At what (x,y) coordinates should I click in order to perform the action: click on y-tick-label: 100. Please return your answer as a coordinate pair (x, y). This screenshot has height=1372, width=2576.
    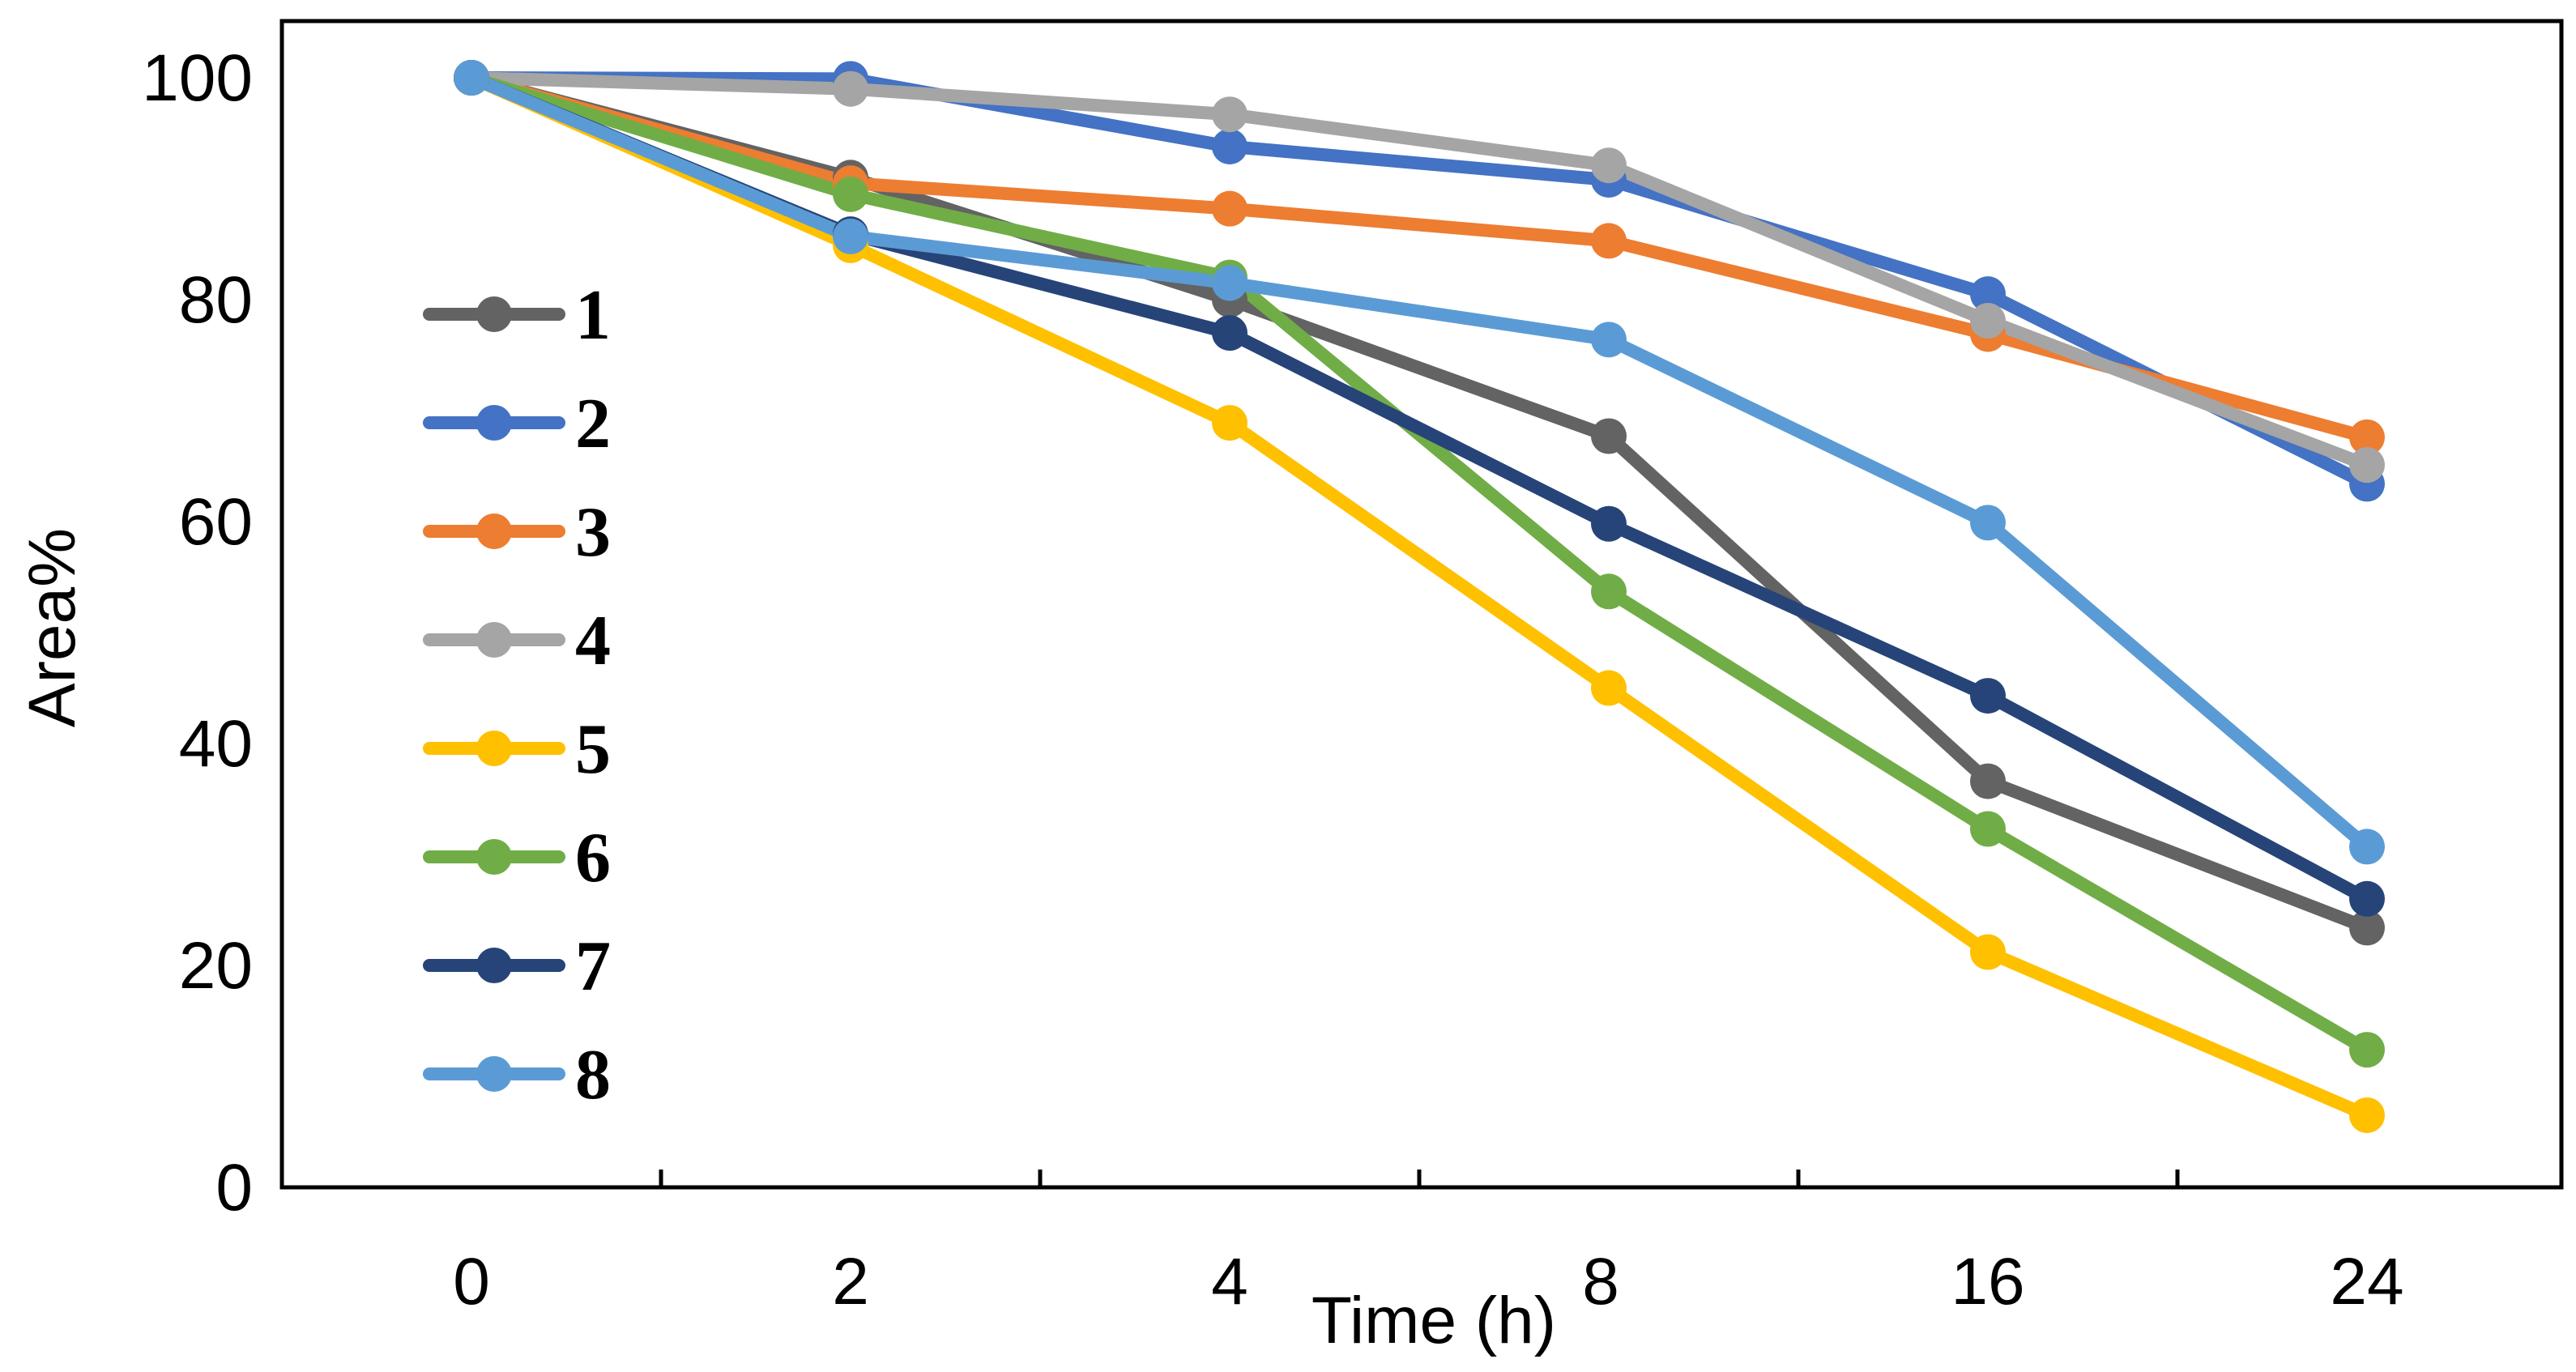
    Looking at the image, I should click on (198, 78).